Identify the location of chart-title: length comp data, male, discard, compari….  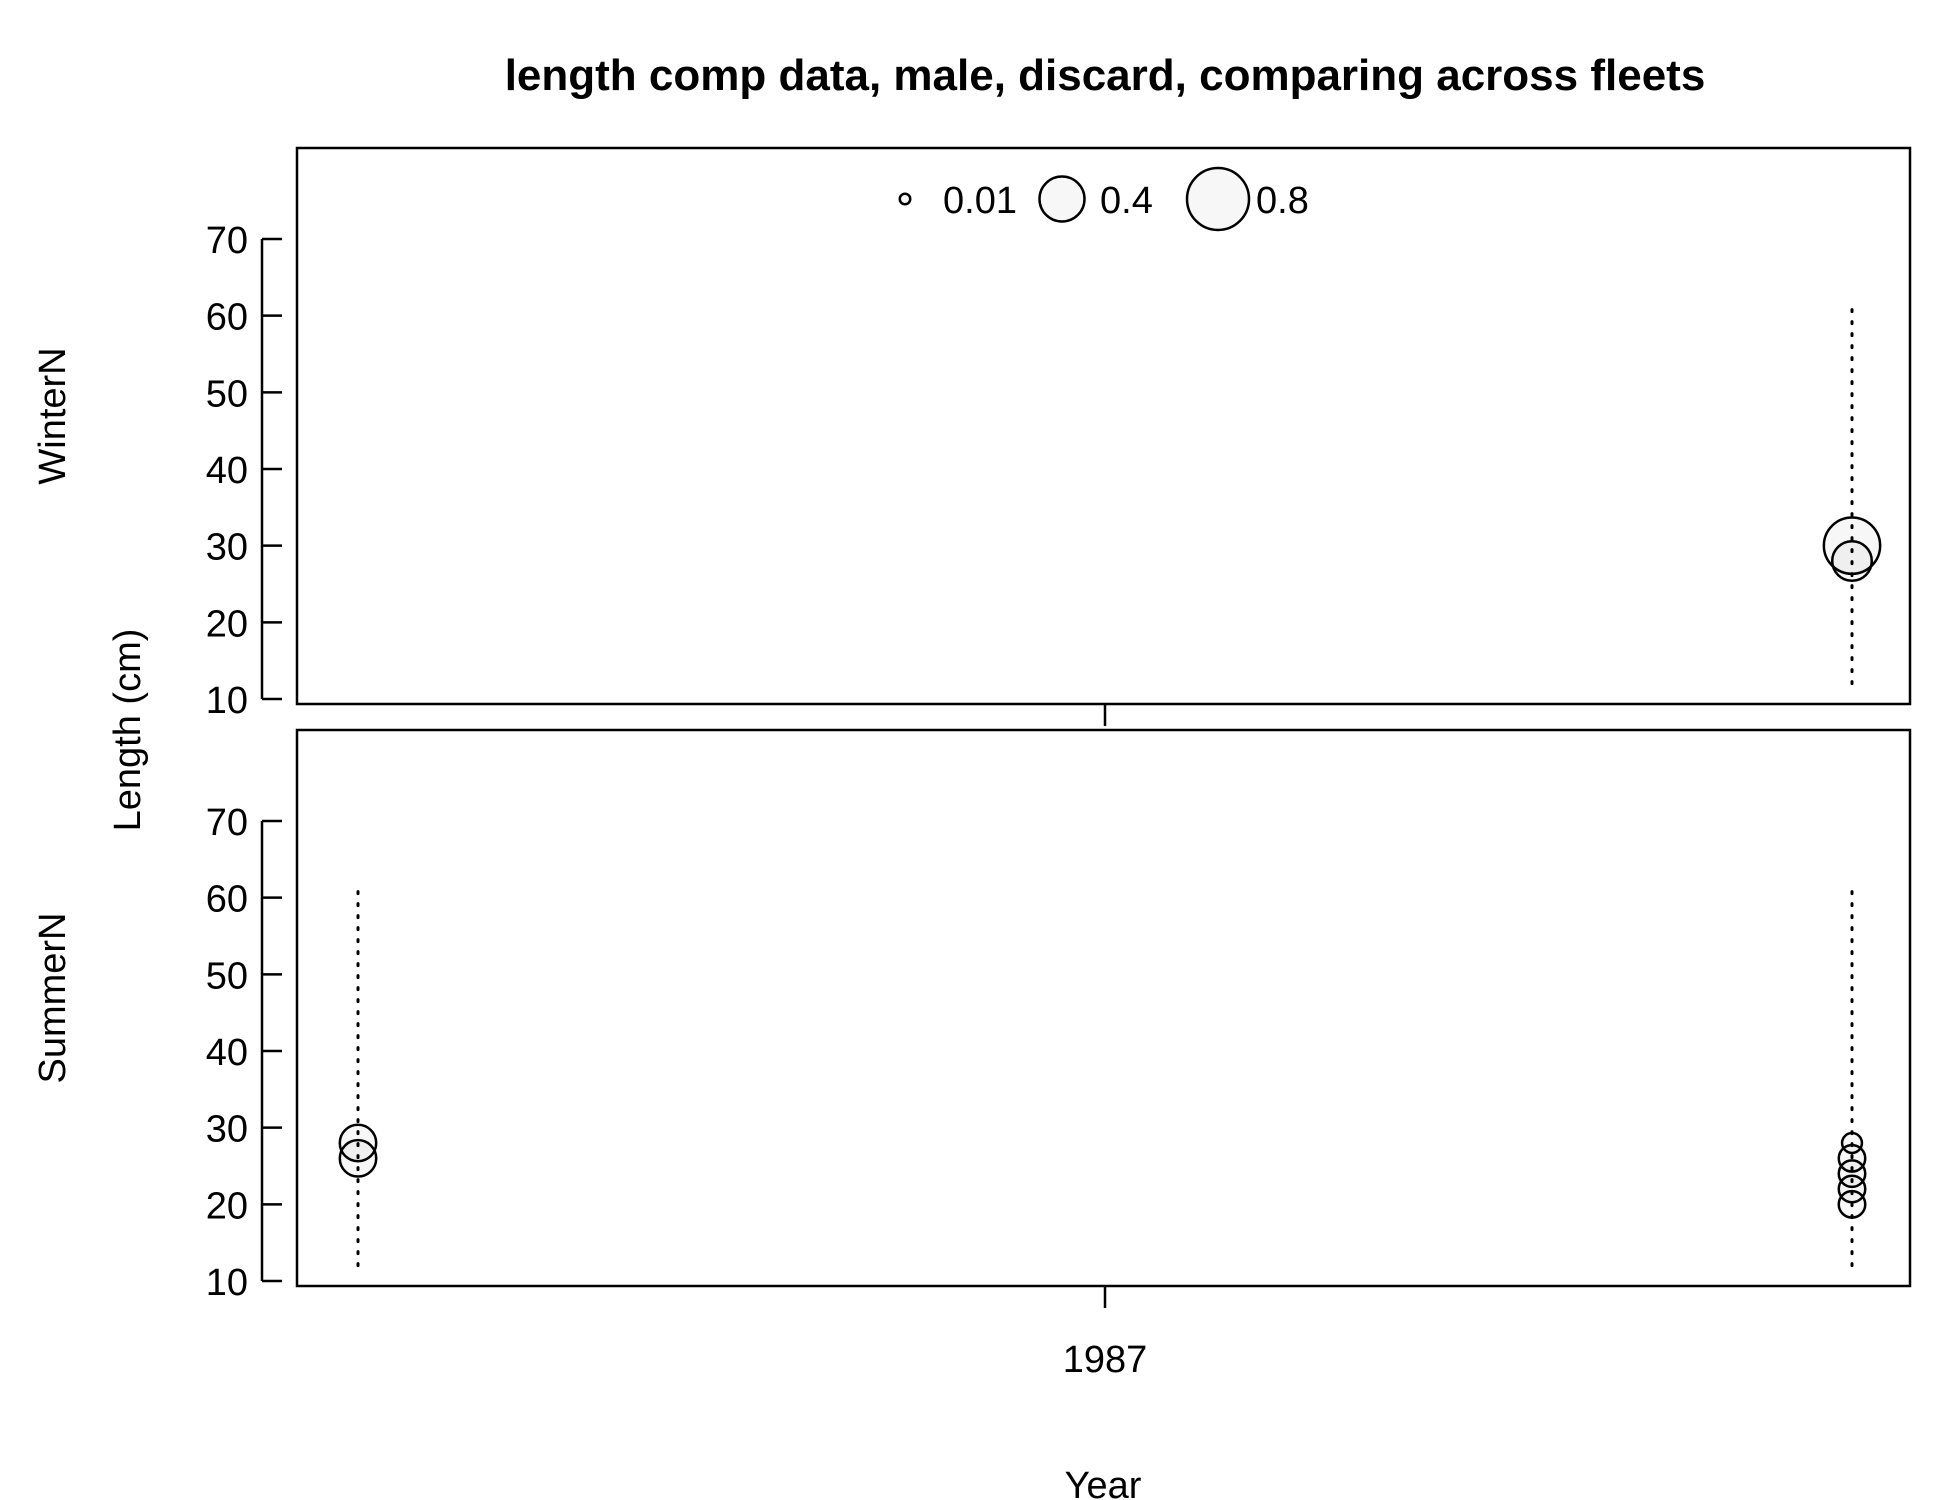
(1105, 75).